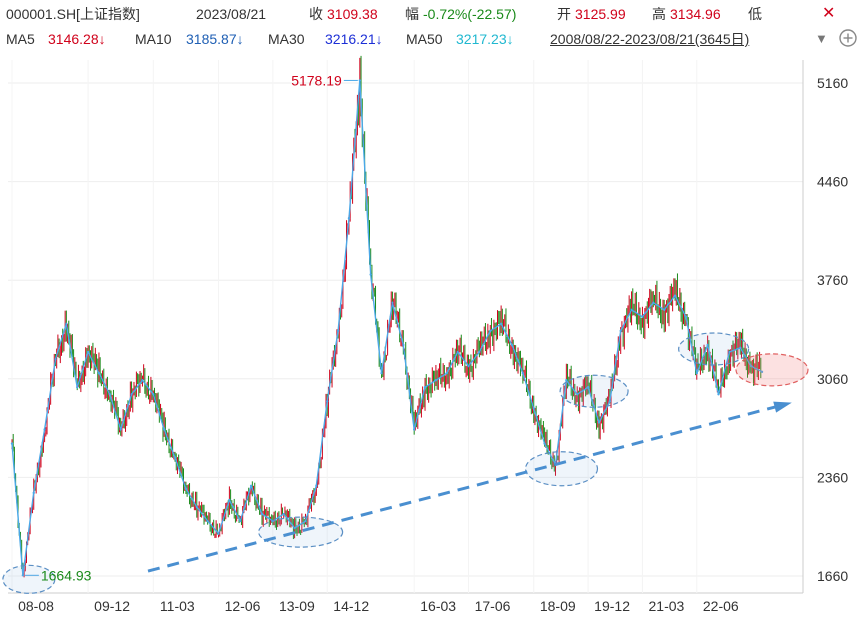 The image size is (865, 619). Describe the element at coordinates (316, 14) in the screenshot. I see `close-label: 收` at that location.